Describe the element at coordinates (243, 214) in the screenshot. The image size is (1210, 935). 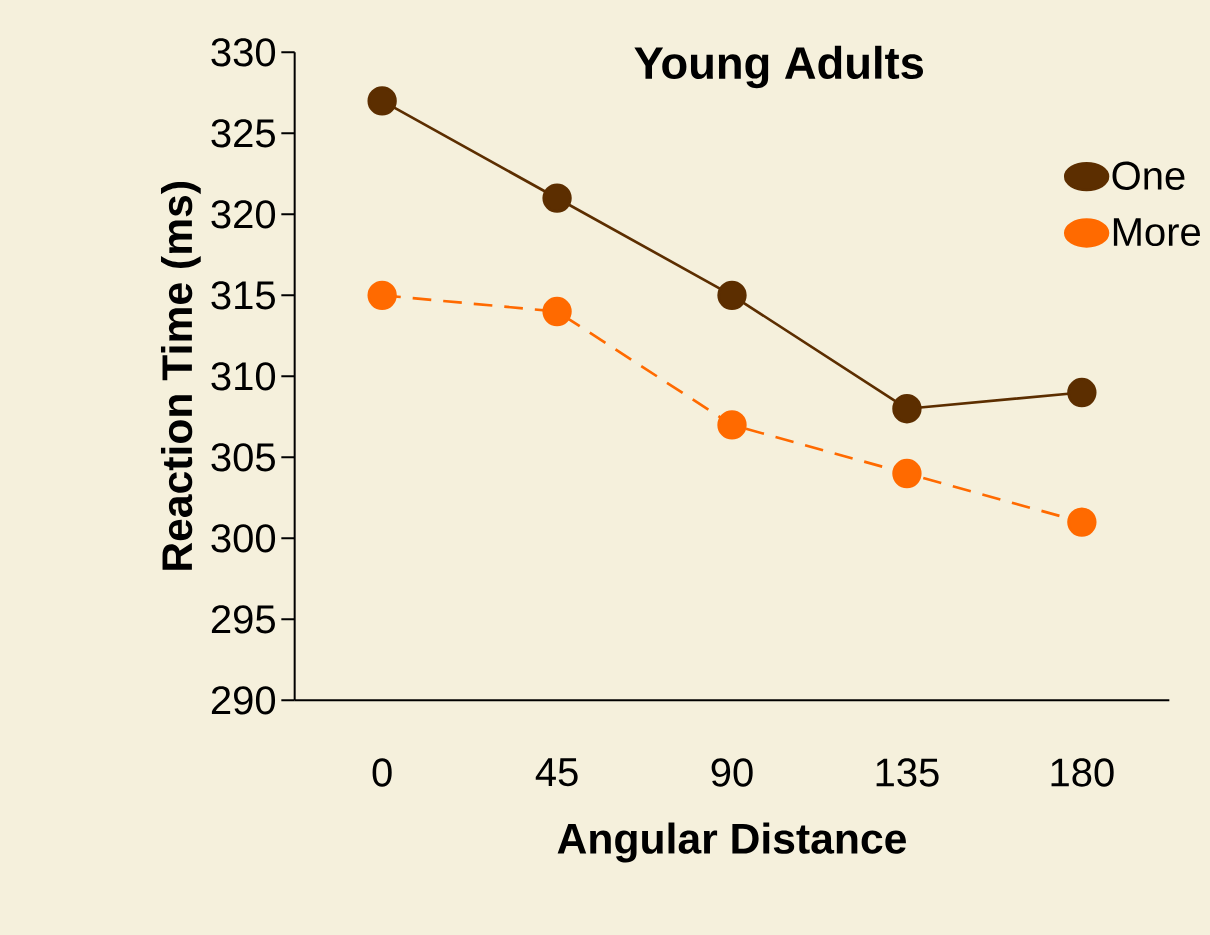
I see `y-tick-label: 320` at that location.